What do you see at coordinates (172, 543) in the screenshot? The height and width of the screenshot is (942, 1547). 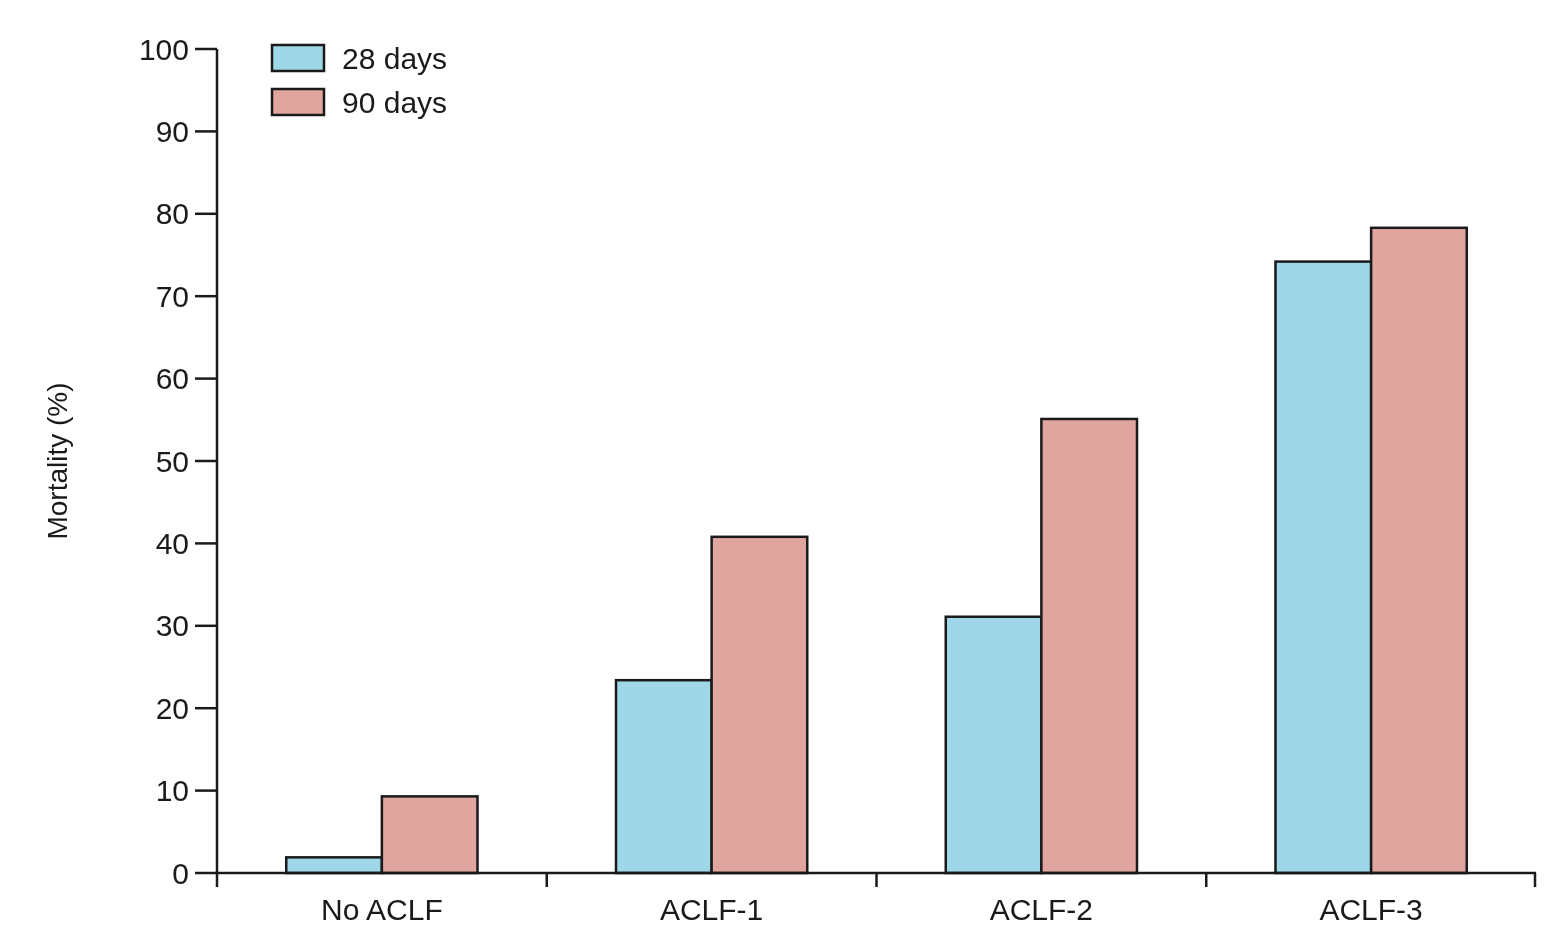 I see `y-tick-label: 40` at bounding box center [172, 543].